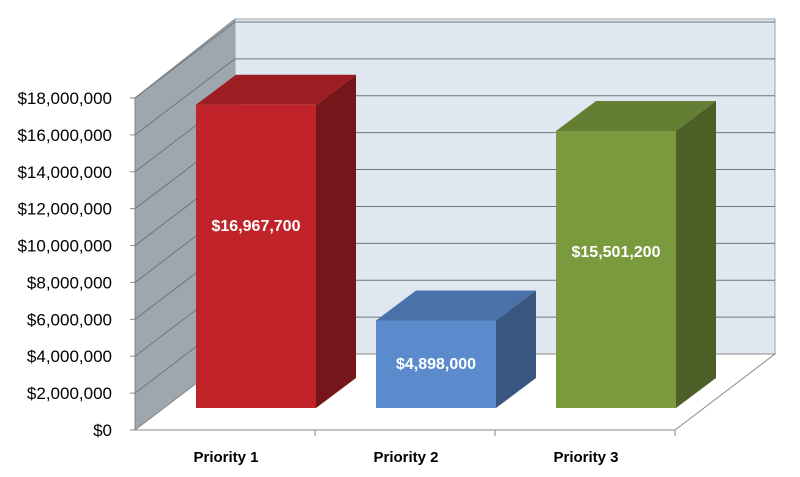 The height and width of the screenshot is (477, 800). What do you see at coordinates (69, 282) in the screenshot?
I see `y-tick-label: $8,000,000` at bounding box center [69, 282].